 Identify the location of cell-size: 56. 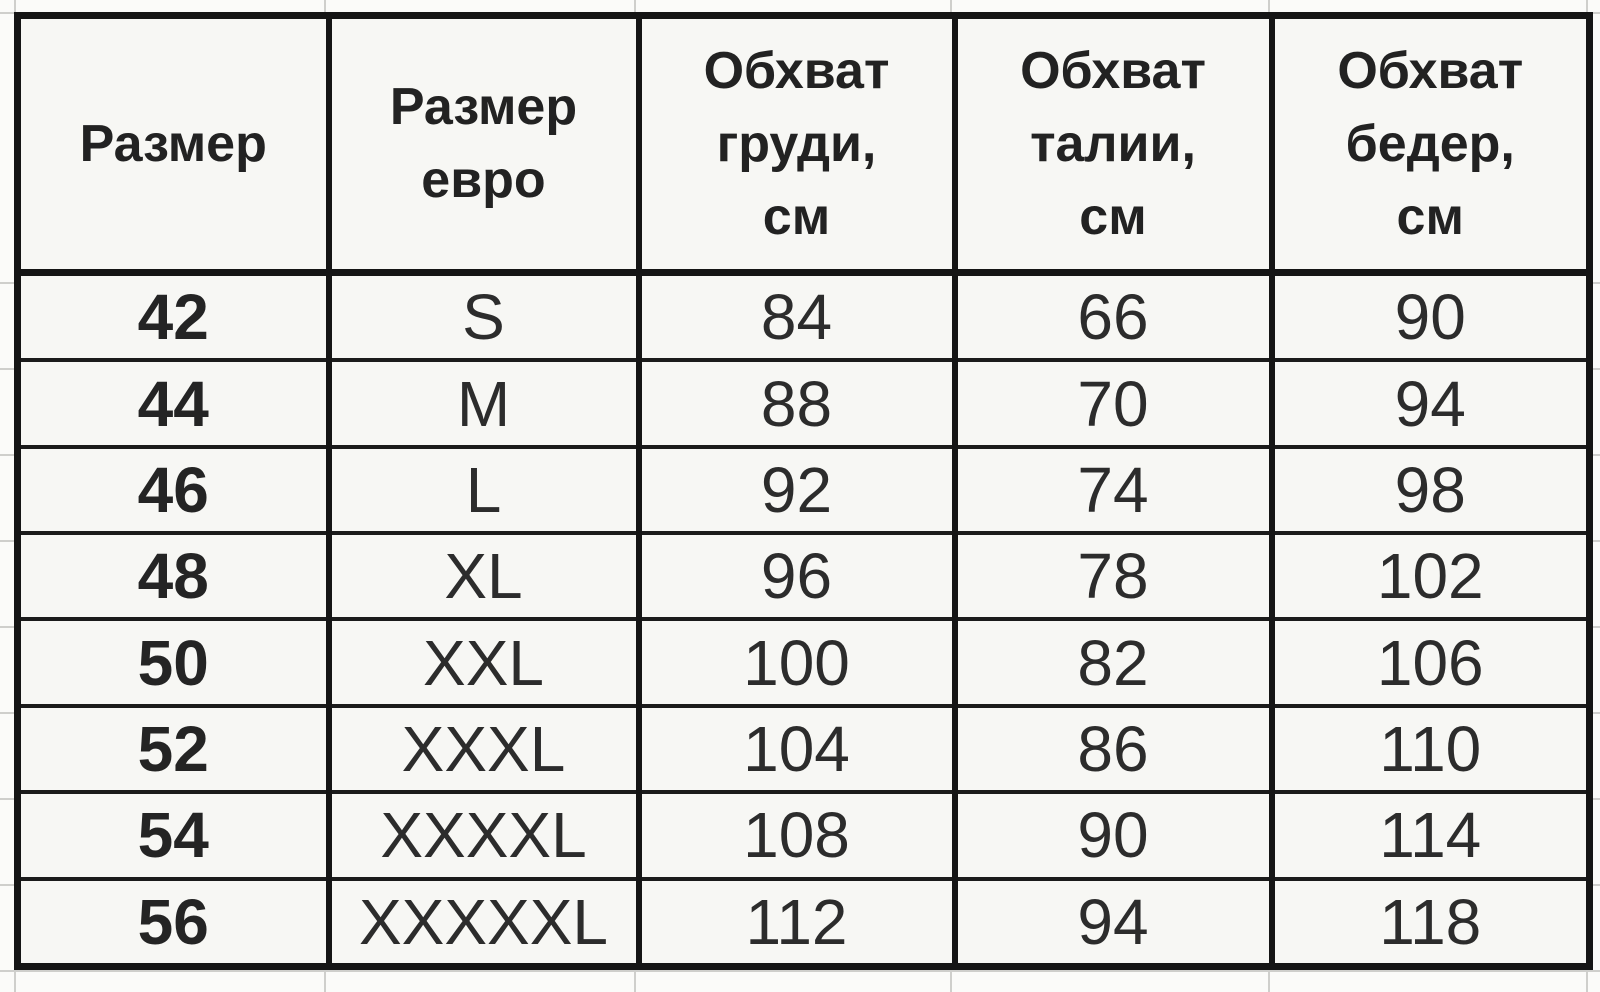
(173, 921).